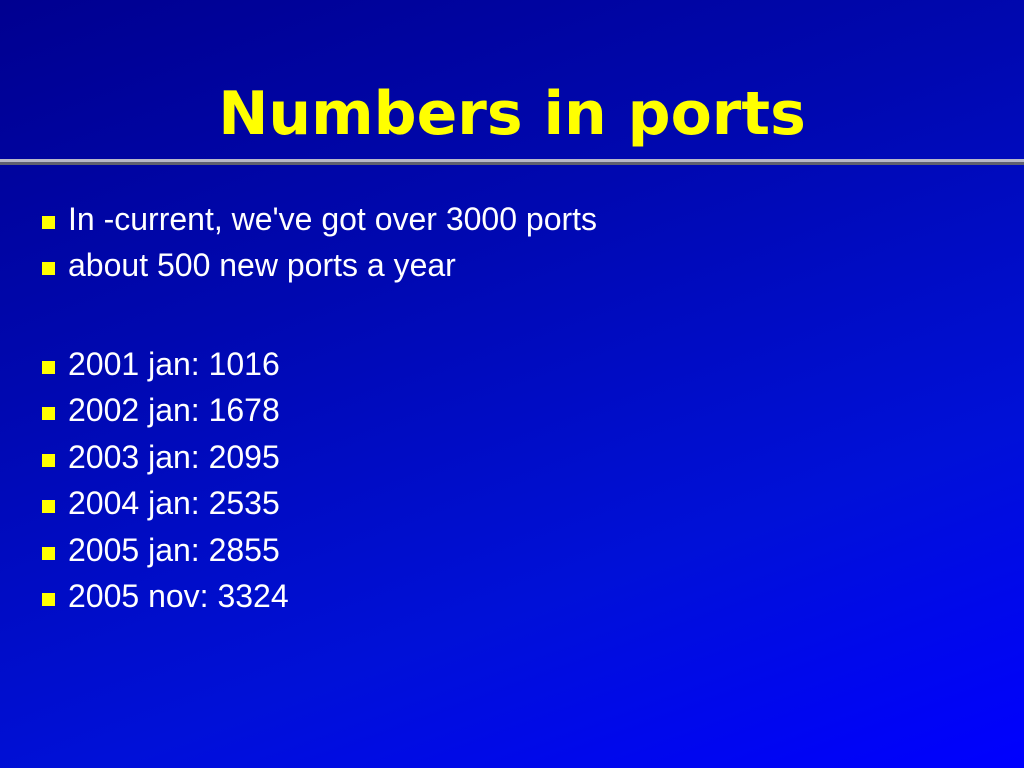  I want to click on list-item: 2005 jan: 2855, so click(165, 550).